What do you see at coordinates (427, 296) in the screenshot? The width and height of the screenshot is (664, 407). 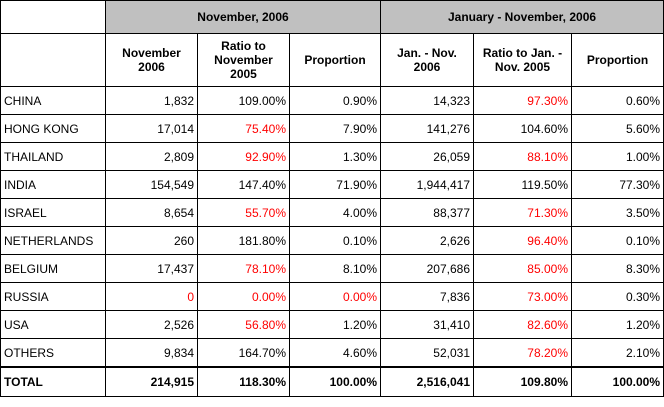 I see `ytd-value: 7,836` at bounding box center [427, 296].